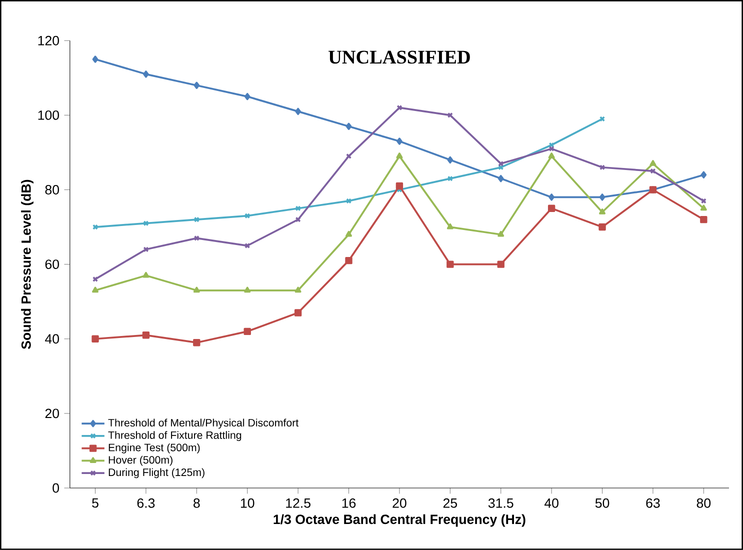 Image resolution: width=743 pixels, height=550 pixels. Describe the element at coordinates (197, 503) in the screenshot. I see `x-tick-label: 8` at that location.